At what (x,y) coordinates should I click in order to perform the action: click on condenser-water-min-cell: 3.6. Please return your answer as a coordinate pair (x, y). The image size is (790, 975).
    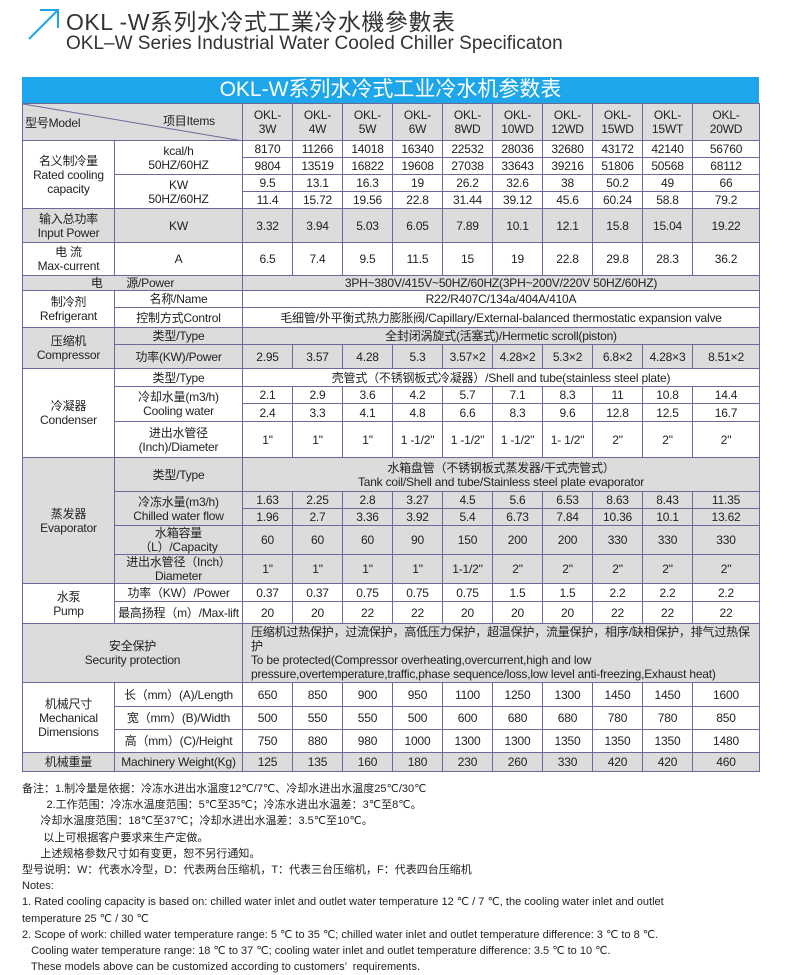
    Looking at the image, I should click on (367, 395).